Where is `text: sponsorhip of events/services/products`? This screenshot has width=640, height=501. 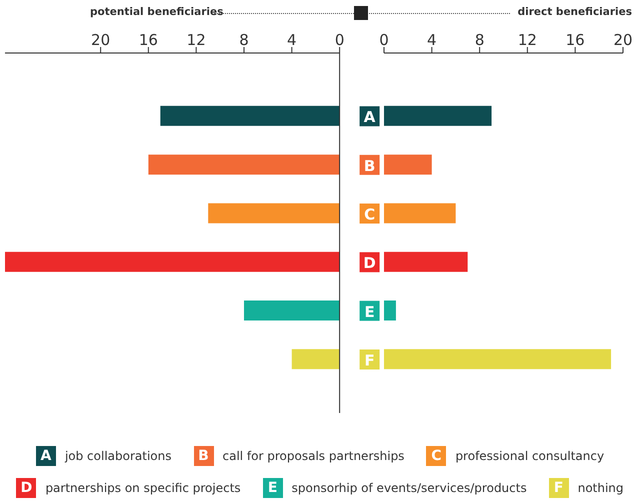
text: sponsorhip of events/services/products is located at coordinates (409, 488).